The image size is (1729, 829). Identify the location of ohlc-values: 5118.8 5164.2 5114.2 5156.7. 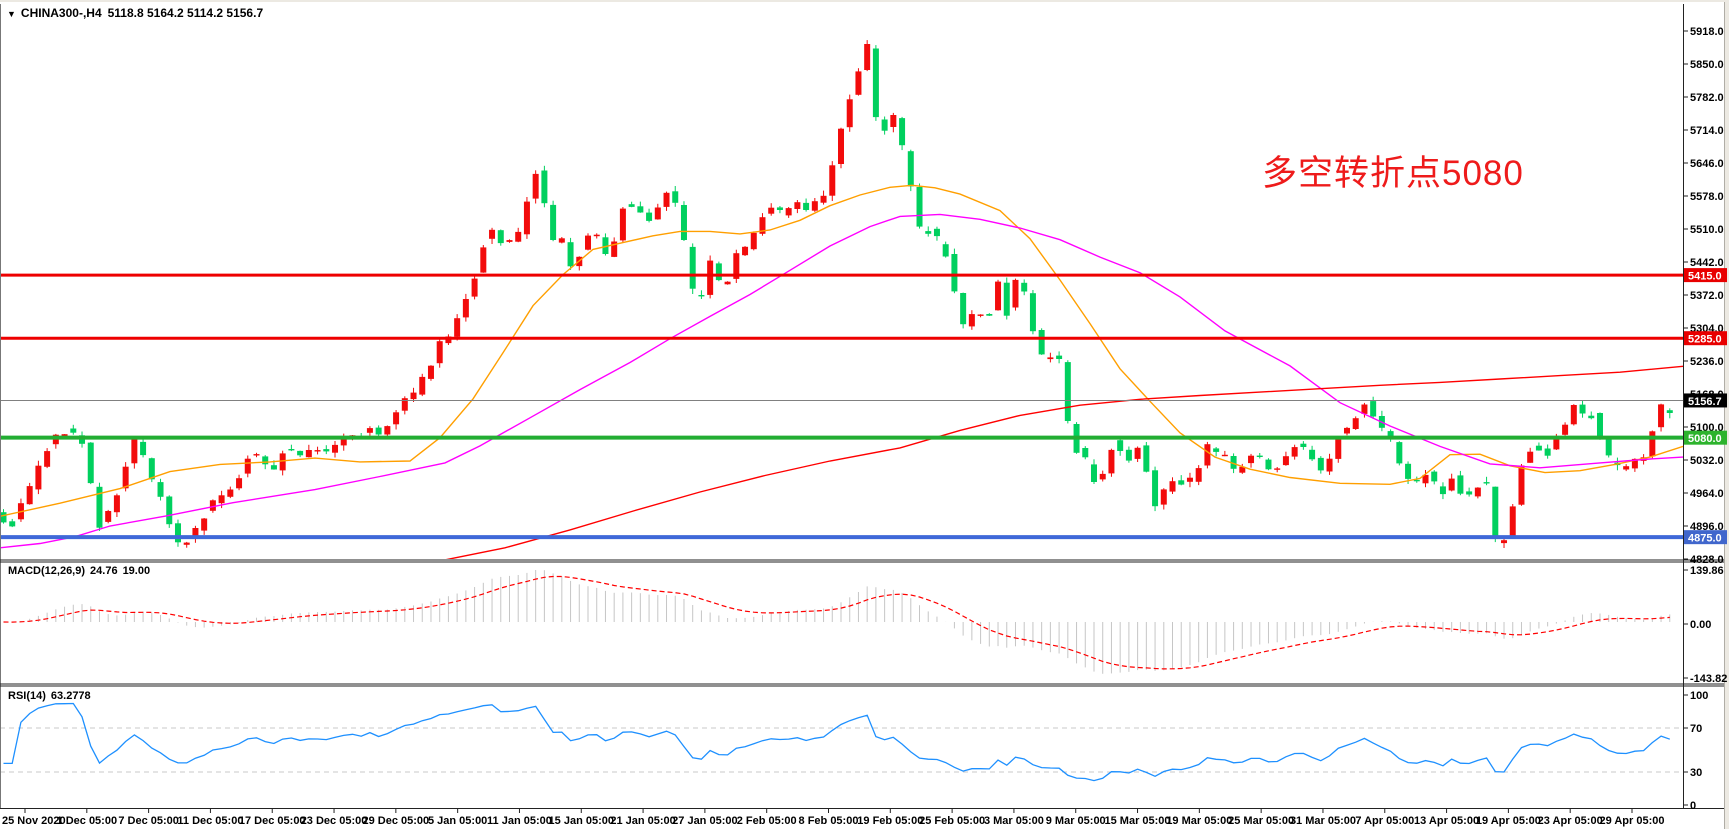
(185, 13).